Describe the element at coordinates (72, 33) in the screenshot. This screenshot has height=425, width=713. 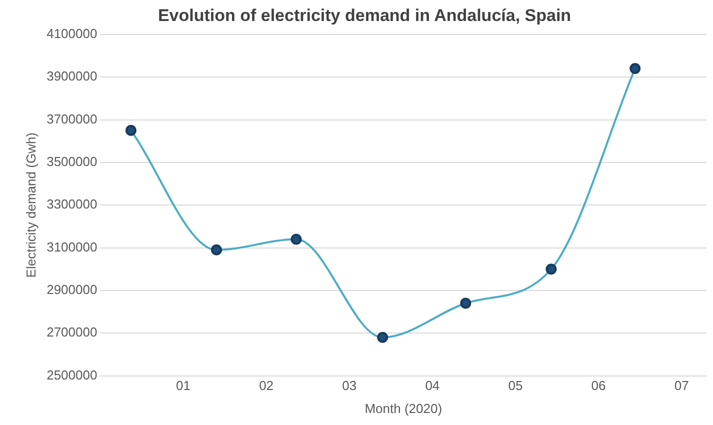
I see `y-tick-label: 4100000` at that location.